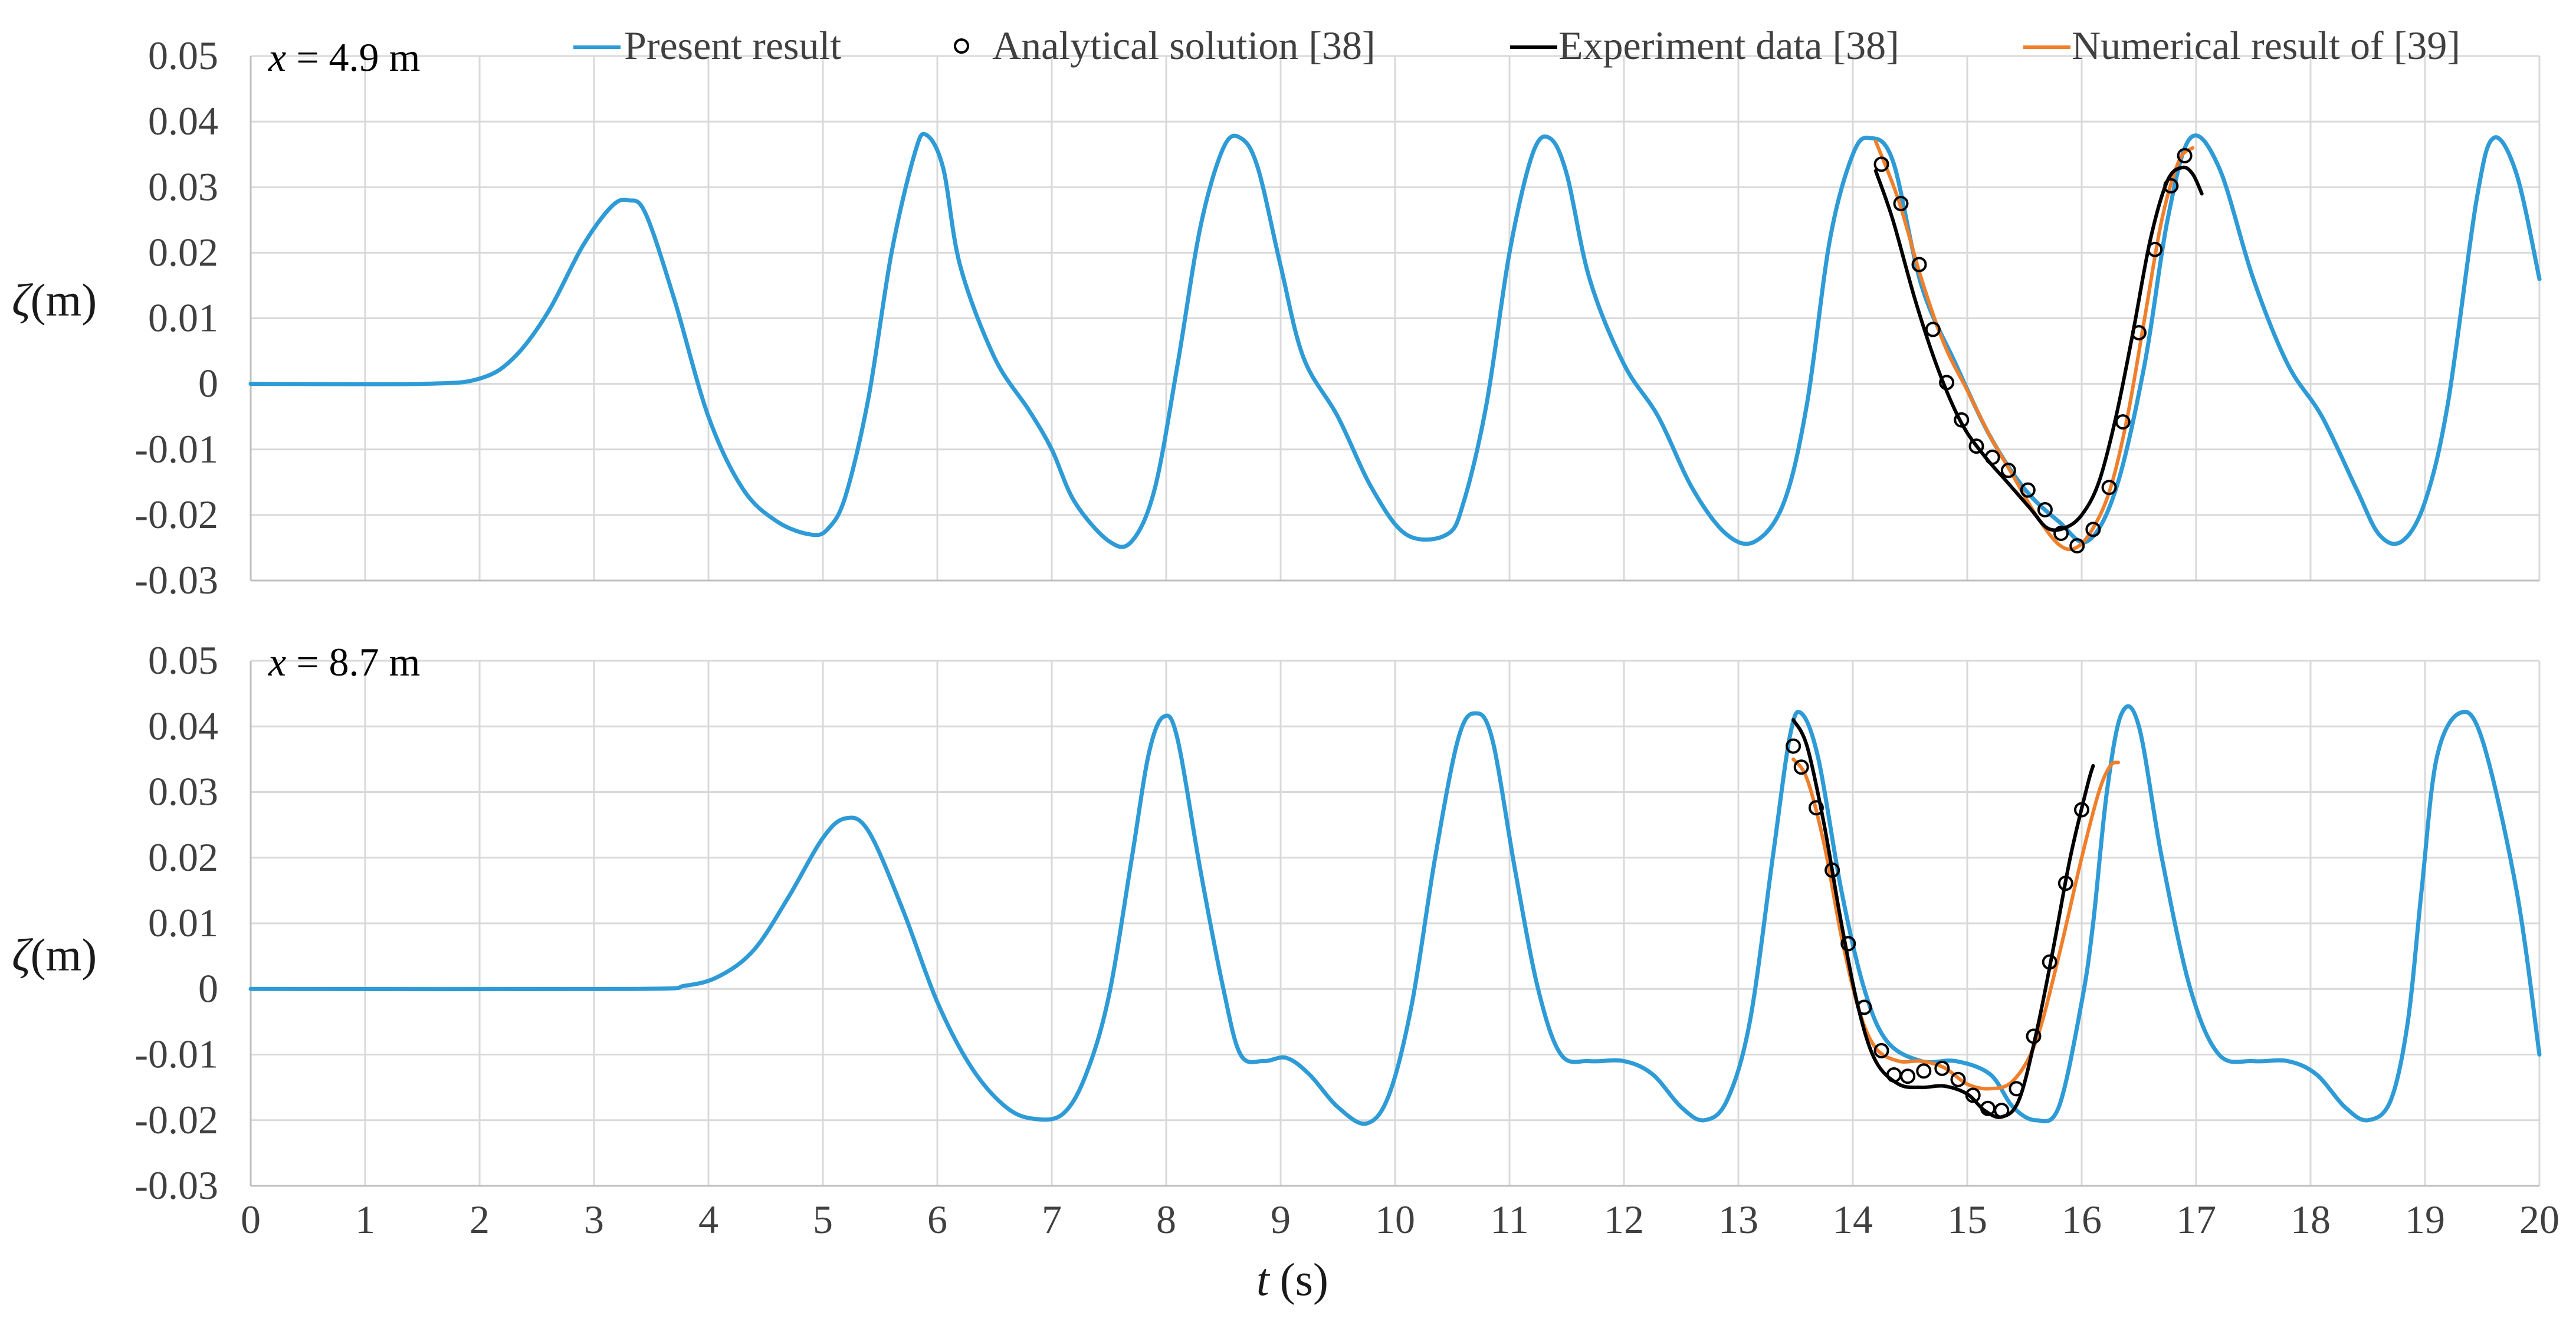 This screenshot has width=2576, height=1318. I want to click on panel-label-value: = 4.9 m, so click(353, 57).